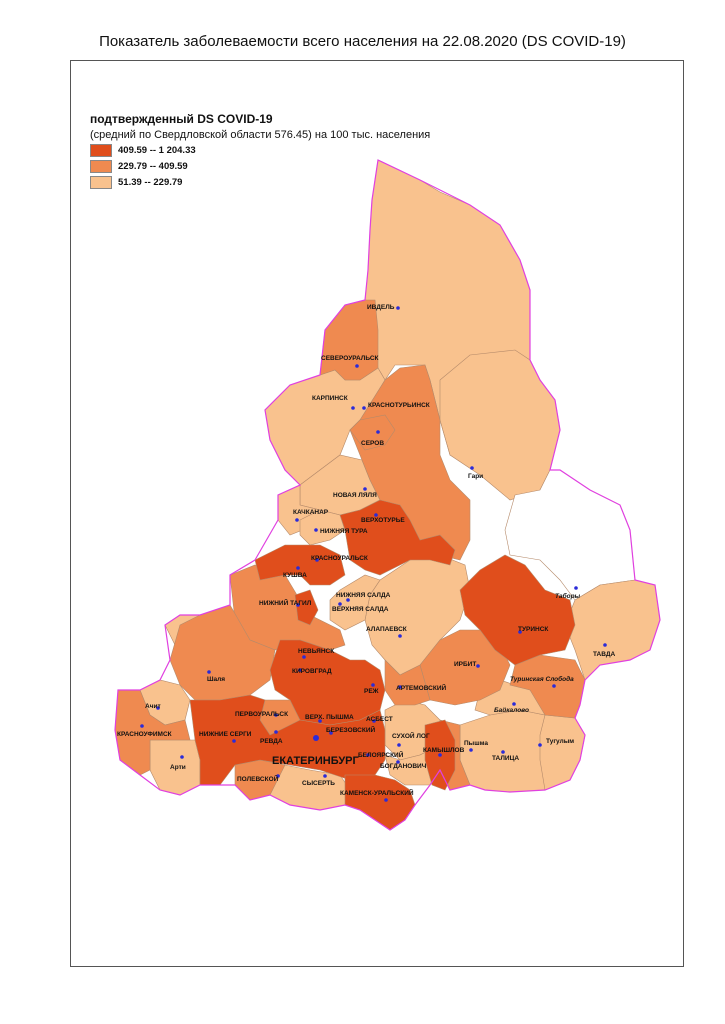 The height and width of the screenshot is (1024, 725). What do you see at coordinates (348, 600) in the screenshot?
I see `city-dot-nizhnyaya-salda` at bounding box center [348, 600].